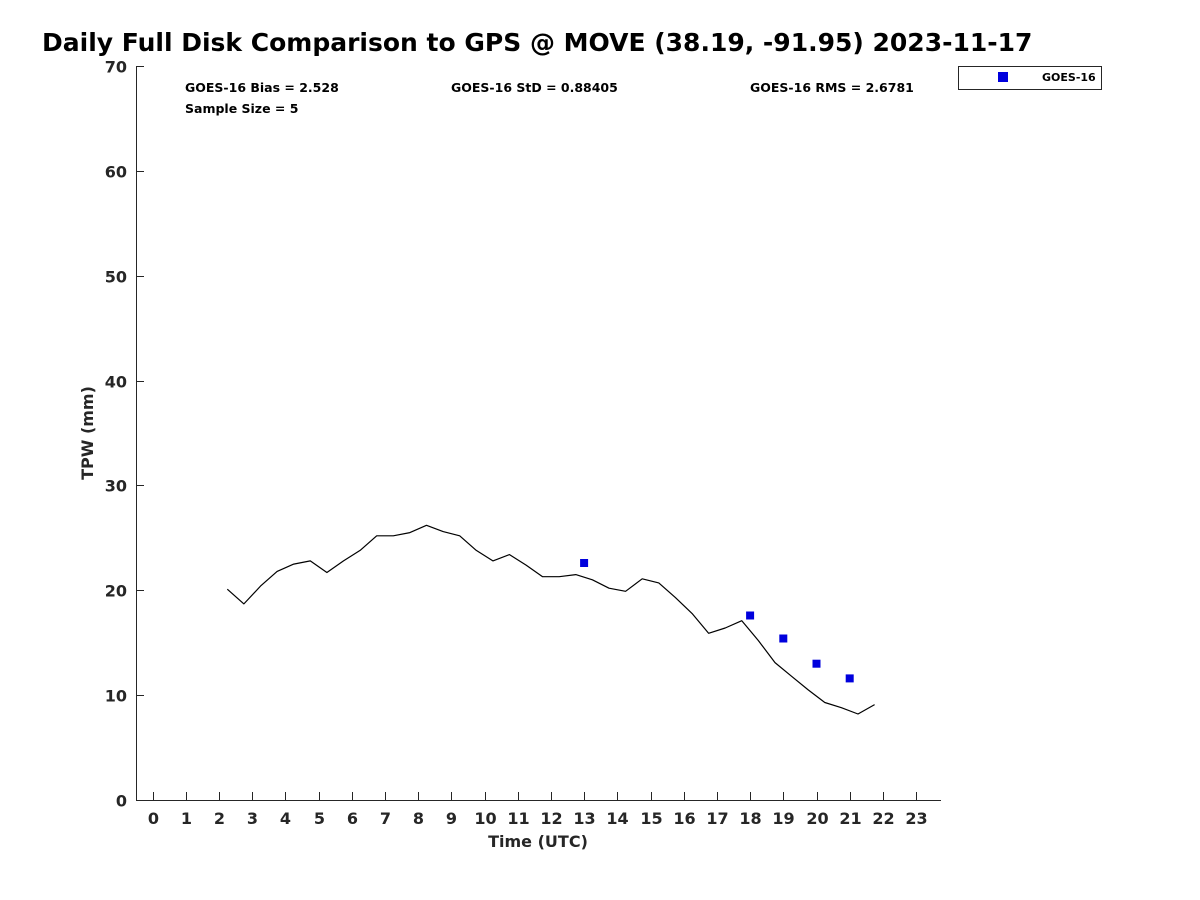 Image resolution: width=1200 pixels, height=900 pixels. I want to click on x-tick-label: 12, so click(551, 818).